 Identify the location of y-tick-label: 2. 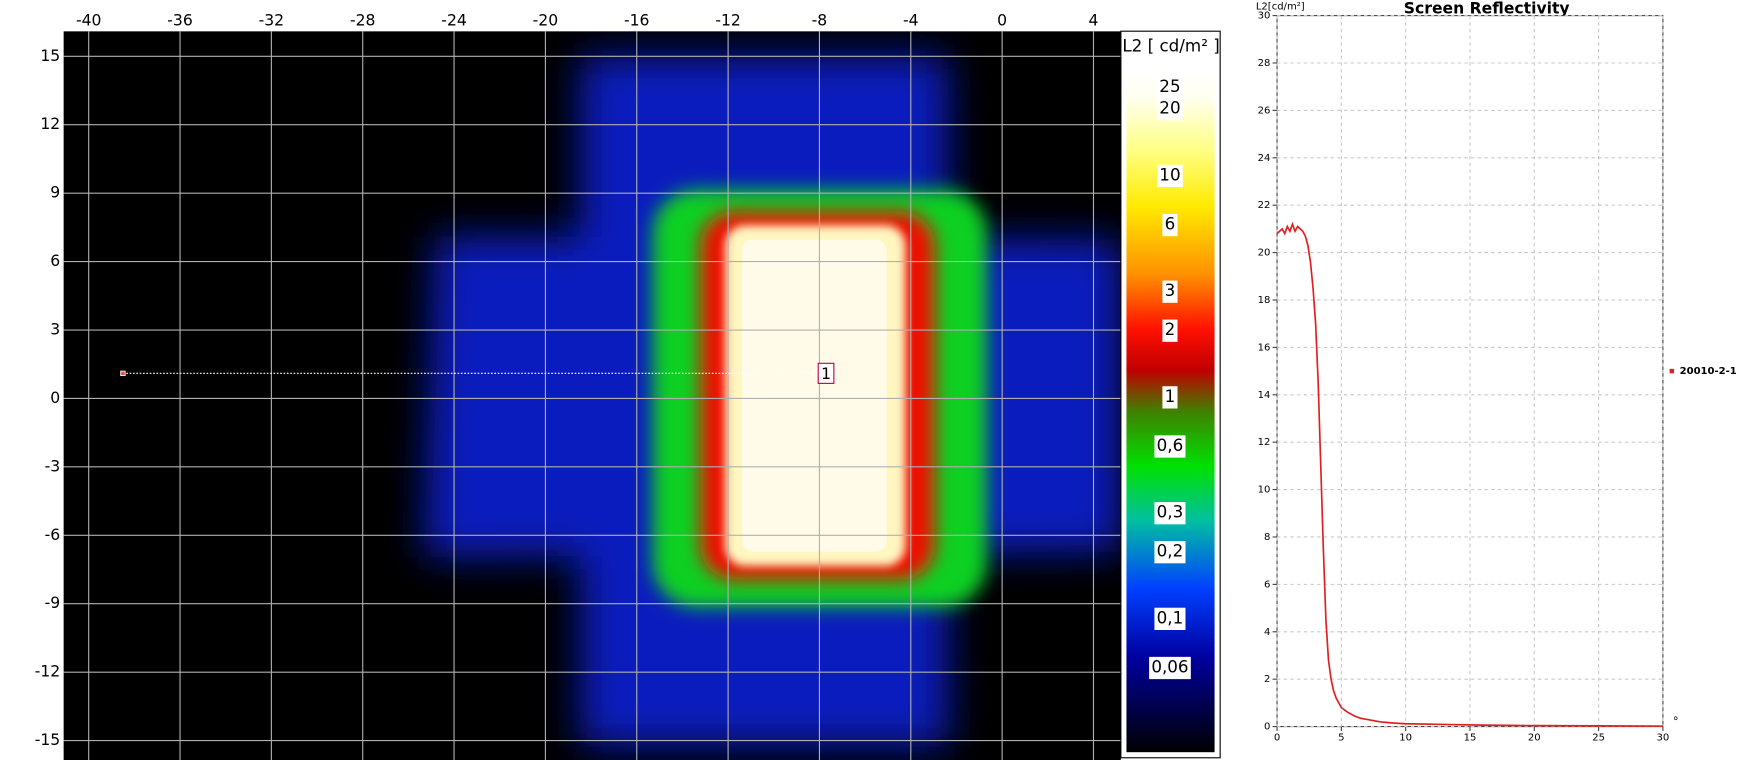
(1267, 679).